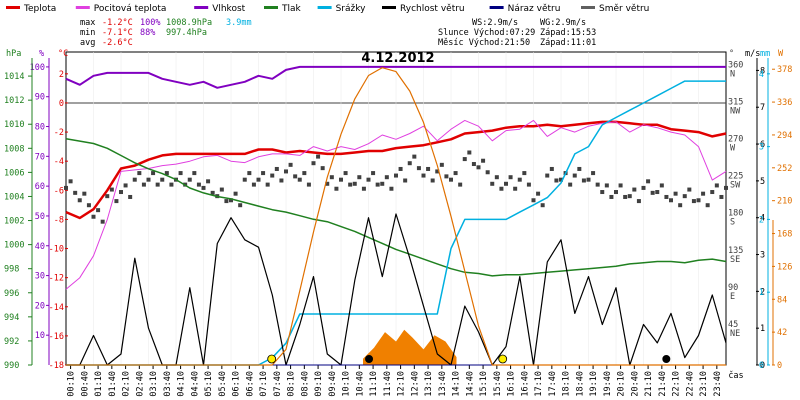 The width and height of the screenshot is (800, 400). What do you see at coordinates (40, 336) in the screenshot?
I see `tick-label-pct: 10` at bounding box center [40, 336].